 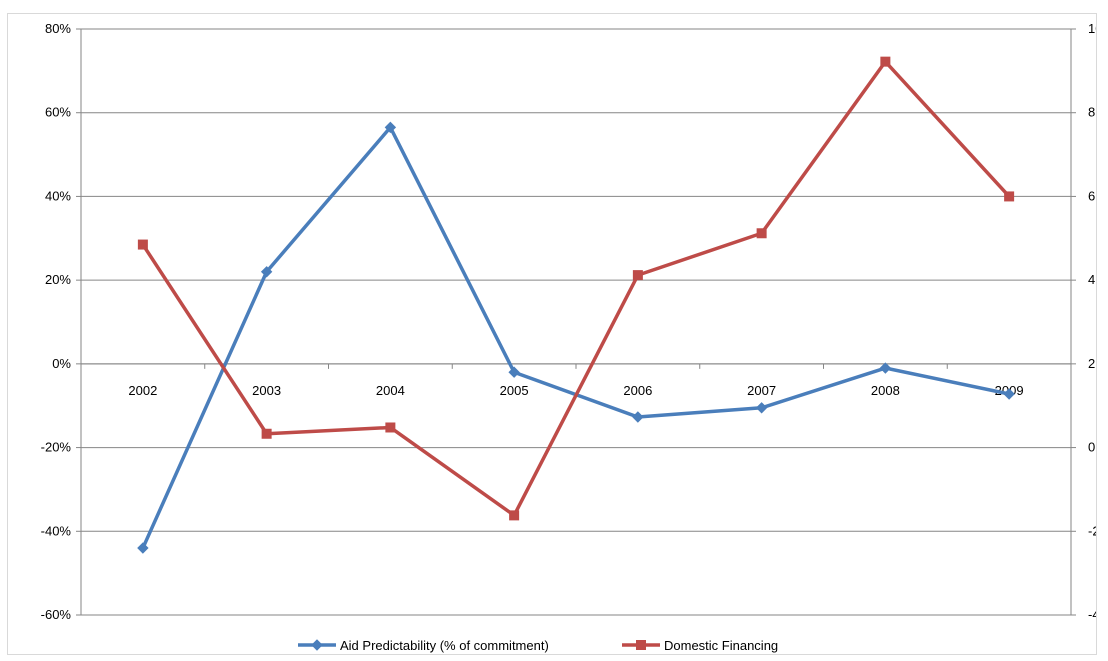 I want to click on left-tick-label: -40%, so click(x=56, y=530).